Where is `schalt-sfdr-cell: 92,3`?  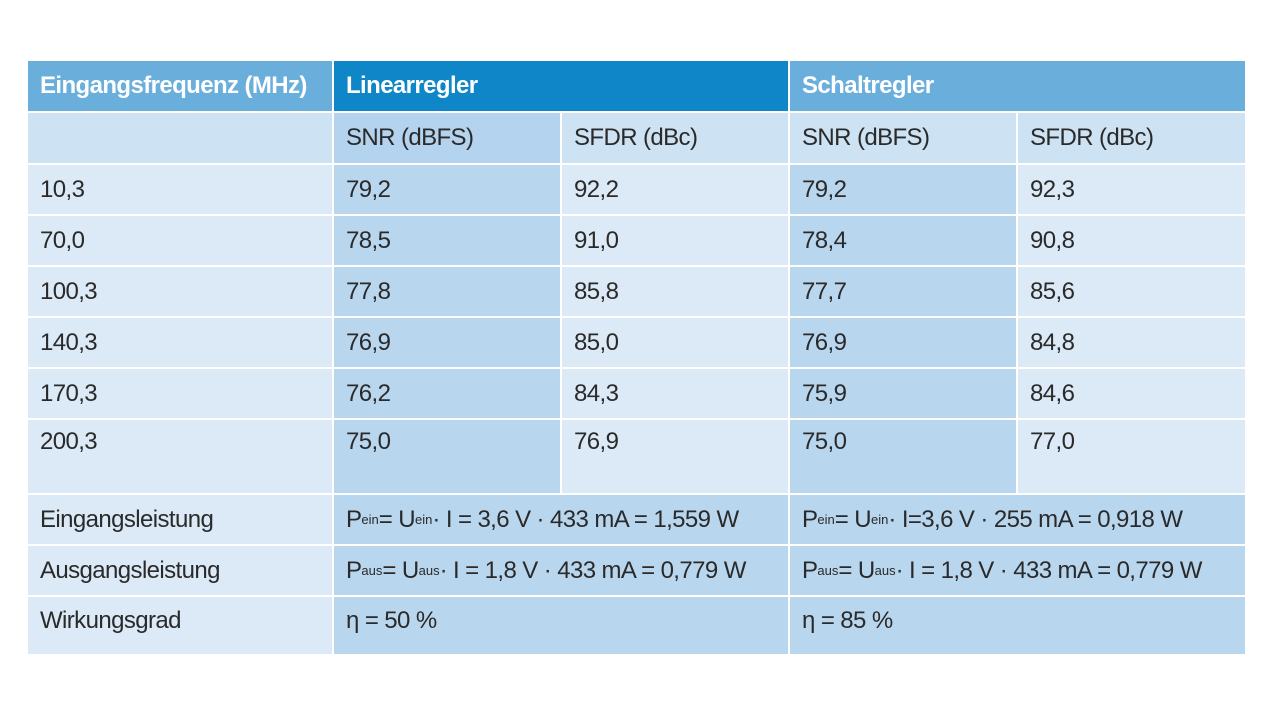 schalt-sfdr-cell: 92,3 is located at coordinates (1131, 189).